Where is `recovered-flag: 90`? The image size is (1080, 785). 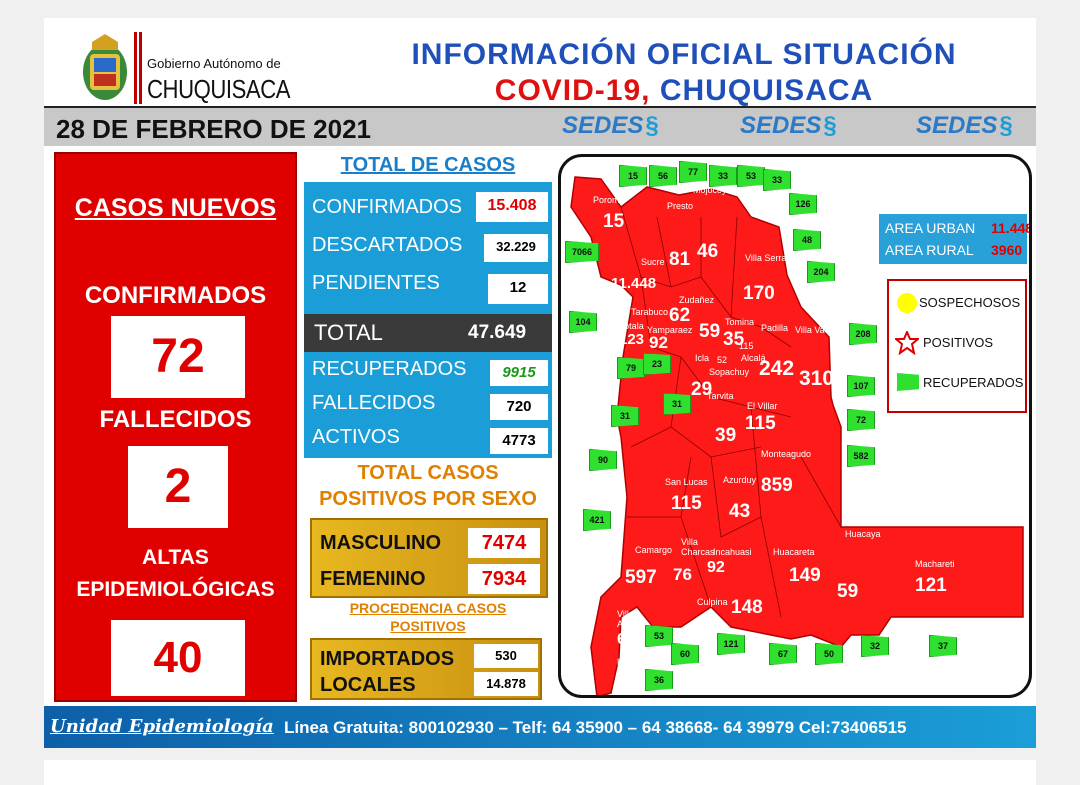
recovered-flag: 90 is located at coordinates (603, 460).